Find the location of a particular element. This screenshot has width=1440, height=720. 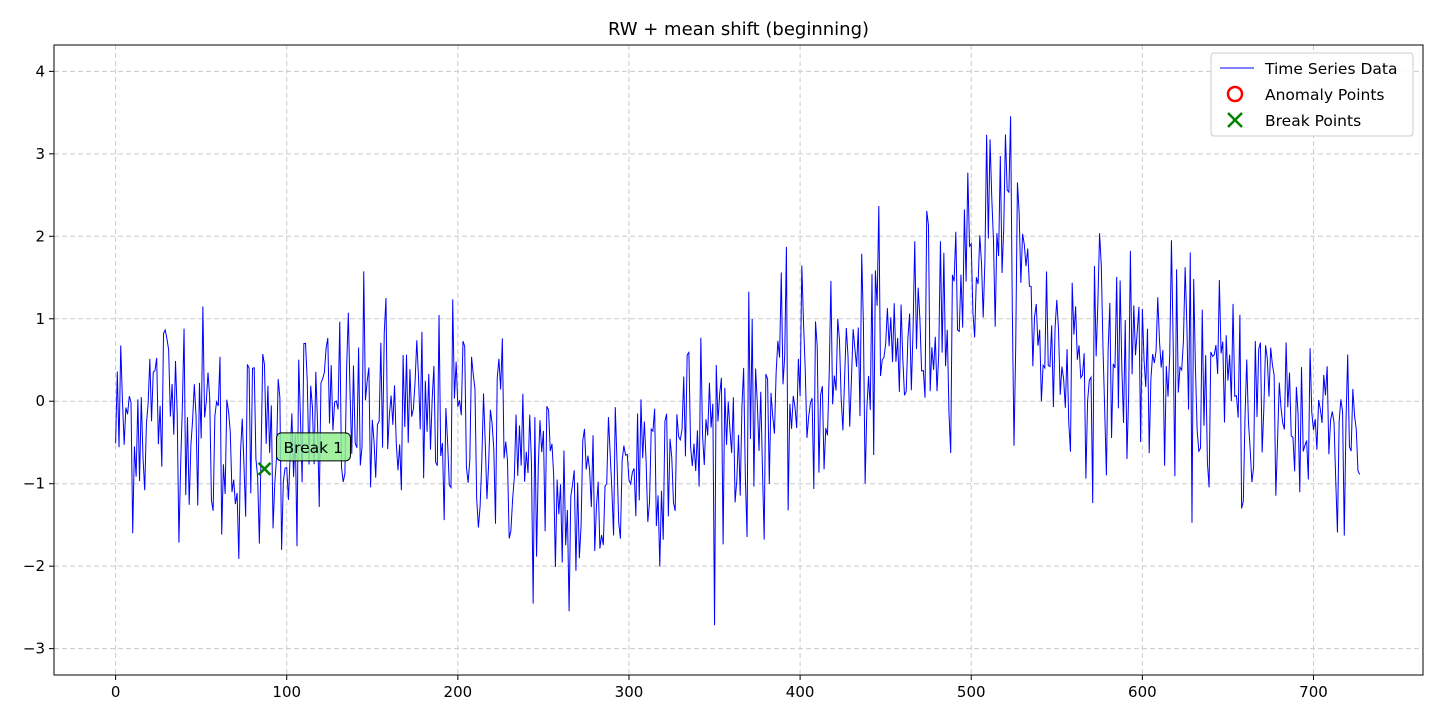

y-tick-label: 1 is located at coordinates (40, 319).